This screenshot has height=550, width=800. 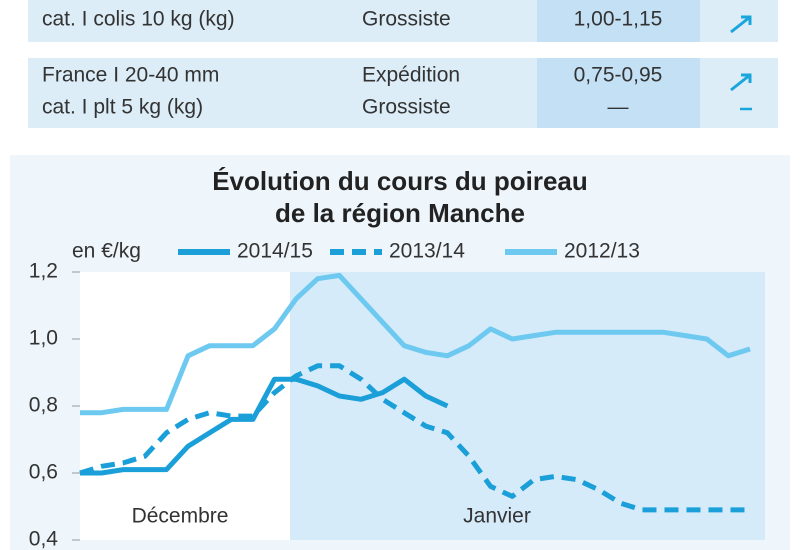 I want to click on table-cell: France I 20-40 mm, so click(x=130, y=75).